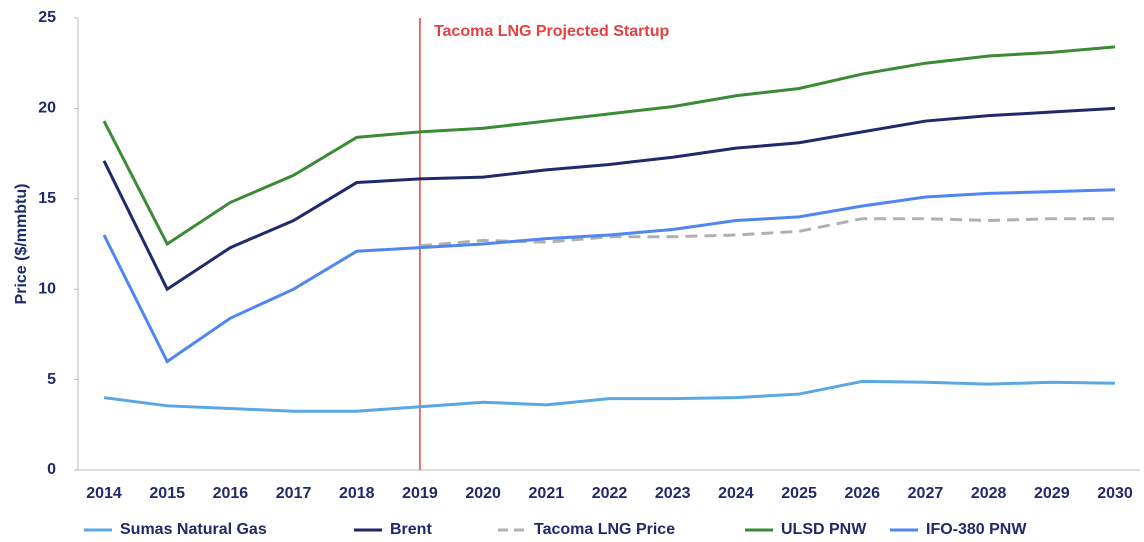 The width and height of the screenshot is (1144, 542). What do you see at coordinates (799, 493) in the screenshot?
I see `x-tick-label: 2025` at bounding box center [799, 493].